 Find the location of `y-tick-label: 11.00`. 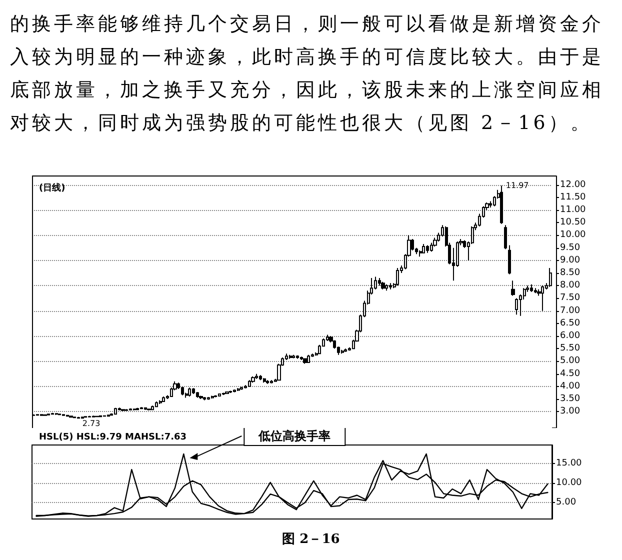

y-tick-label: 11.00 is located at coordinates (573, 210).